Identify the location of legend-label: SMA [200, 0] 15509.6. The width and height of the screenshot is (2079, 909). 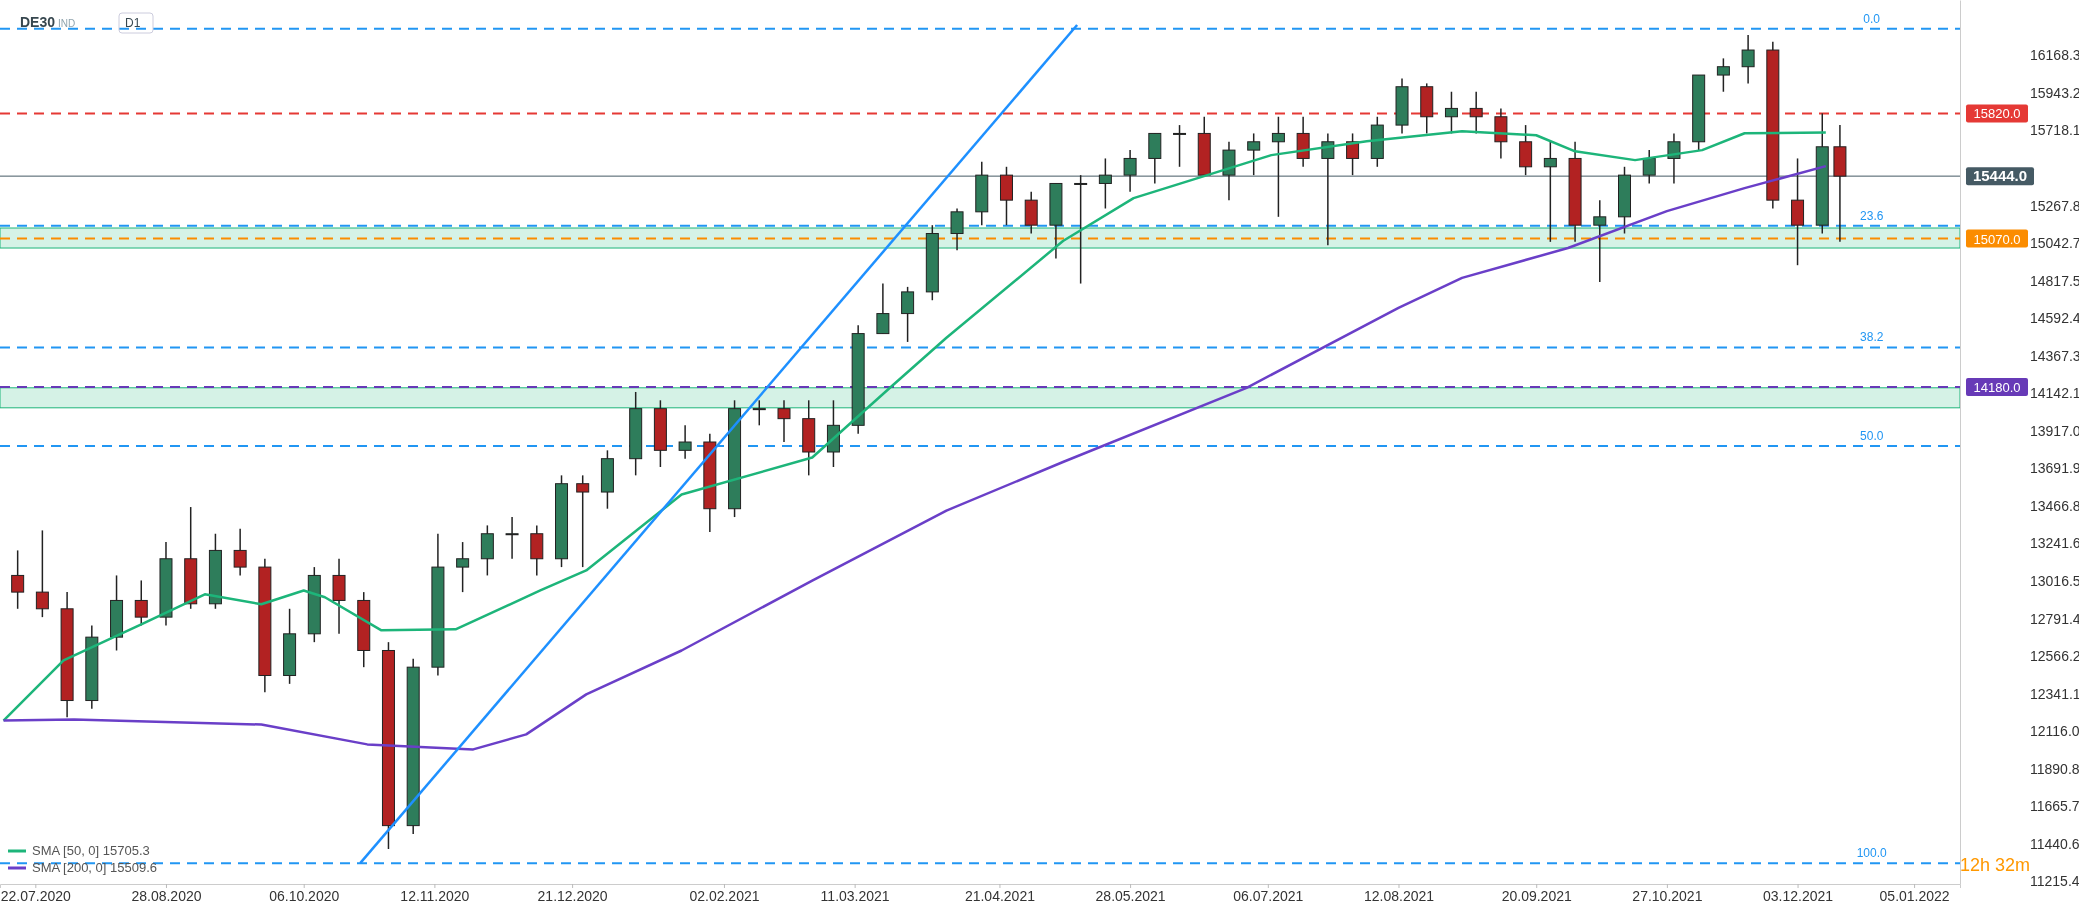
(95, 867).